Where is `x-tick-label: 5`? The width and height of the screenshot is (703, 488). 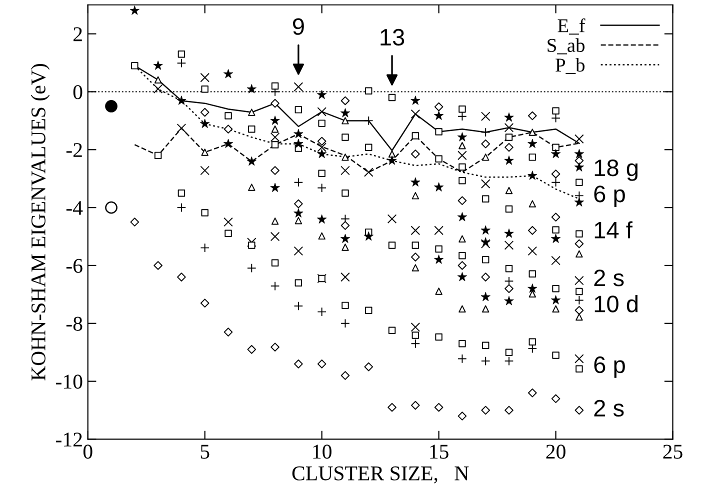 x-tick-label: 5 is located at coordinates (205, 451).